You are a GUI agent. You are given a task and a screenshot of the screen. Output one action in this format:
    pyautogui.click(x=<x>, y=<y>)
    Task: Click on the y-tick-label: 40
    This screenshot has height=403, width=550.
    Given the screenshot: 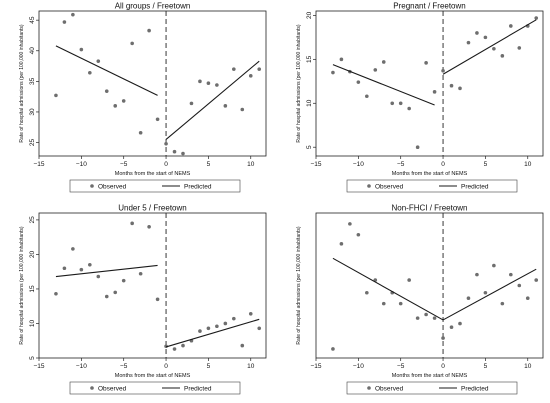 What is the action you would take?
    pyautogui.click(x=32, y=51)
    